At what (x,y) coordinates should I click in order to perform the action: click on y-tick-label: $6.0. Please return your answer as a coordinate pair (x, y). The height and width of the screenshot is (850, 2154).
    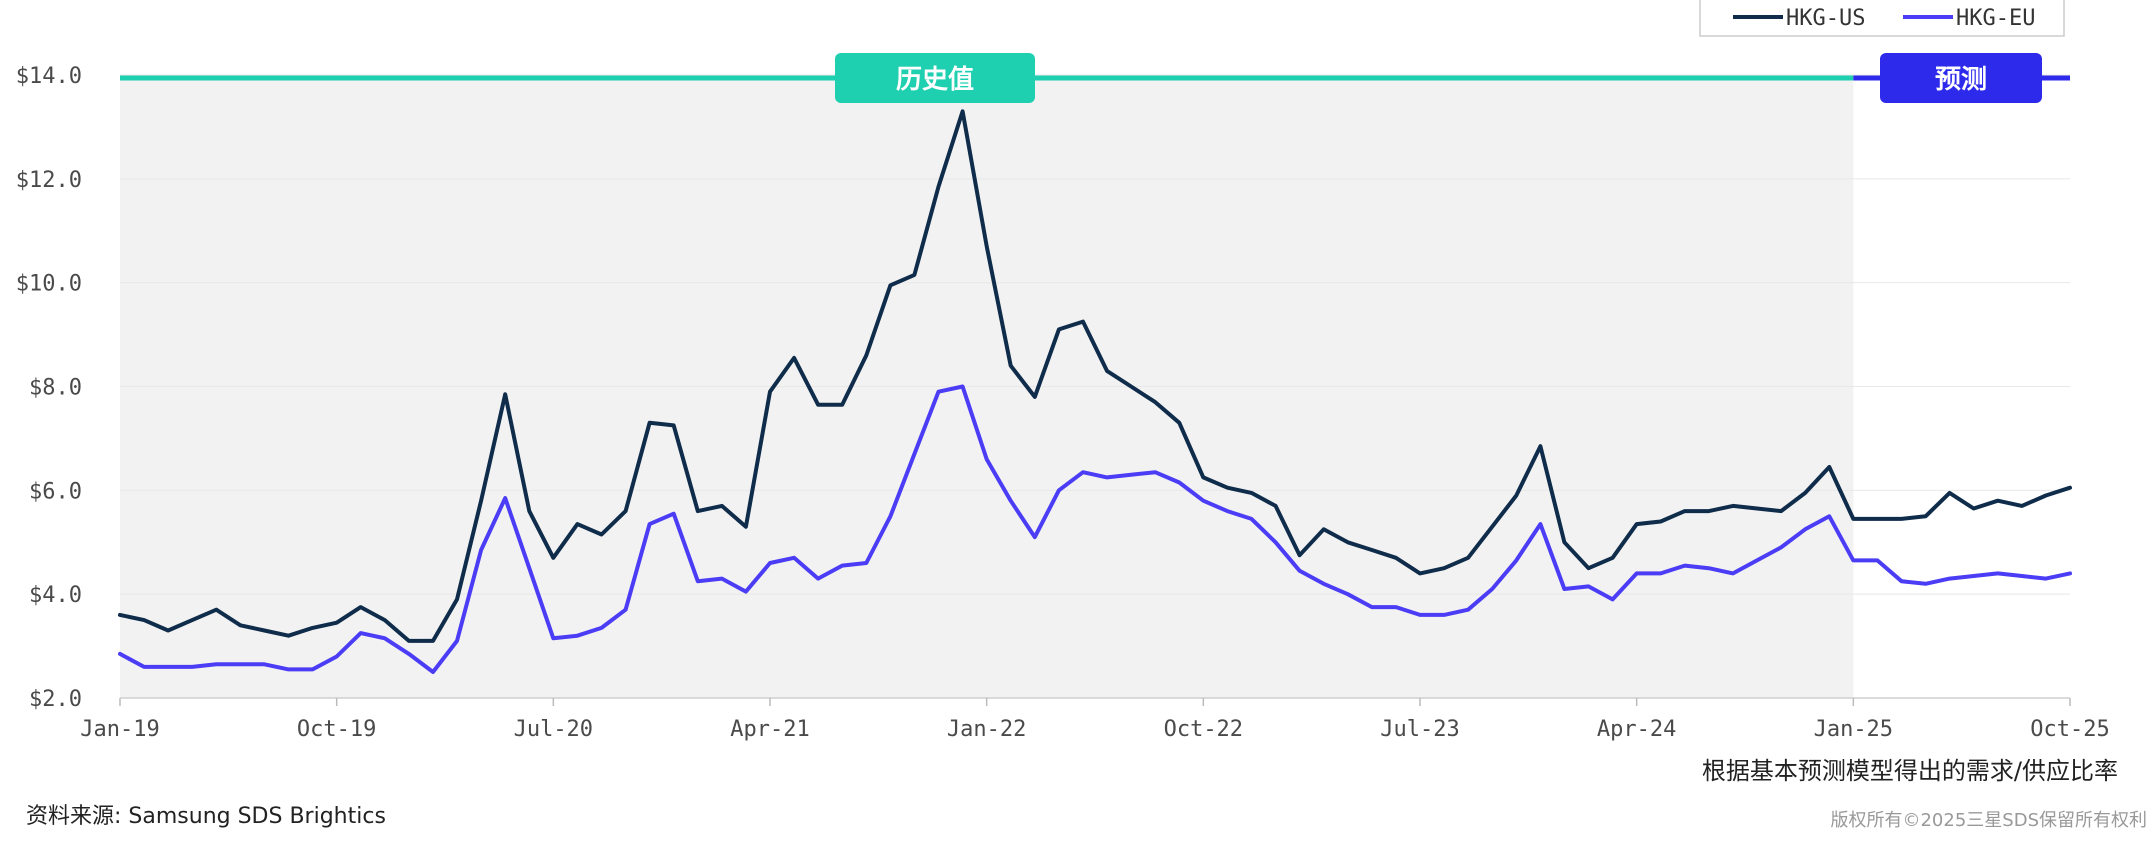
    Looking at the image, I should click on (55, 491).